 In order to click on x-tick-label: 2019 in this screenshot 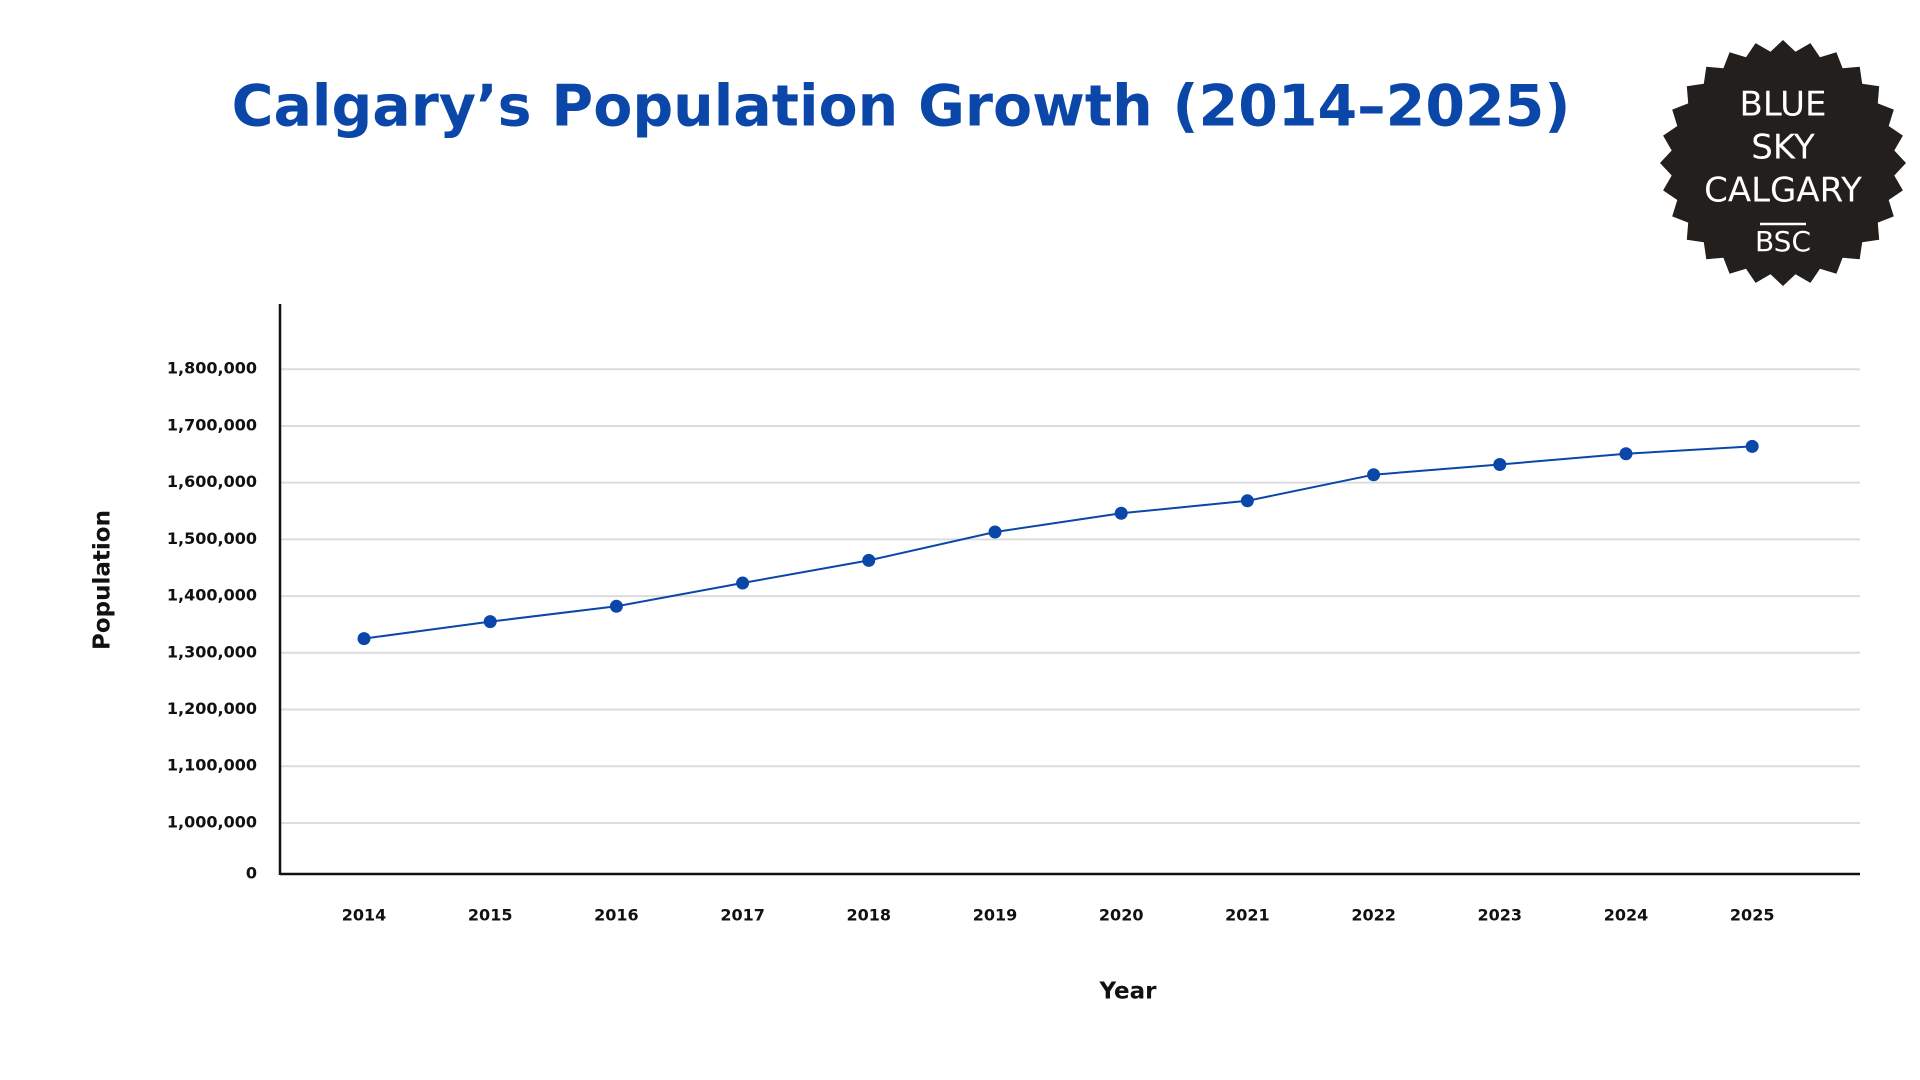, I will do `click(995, 915)`.